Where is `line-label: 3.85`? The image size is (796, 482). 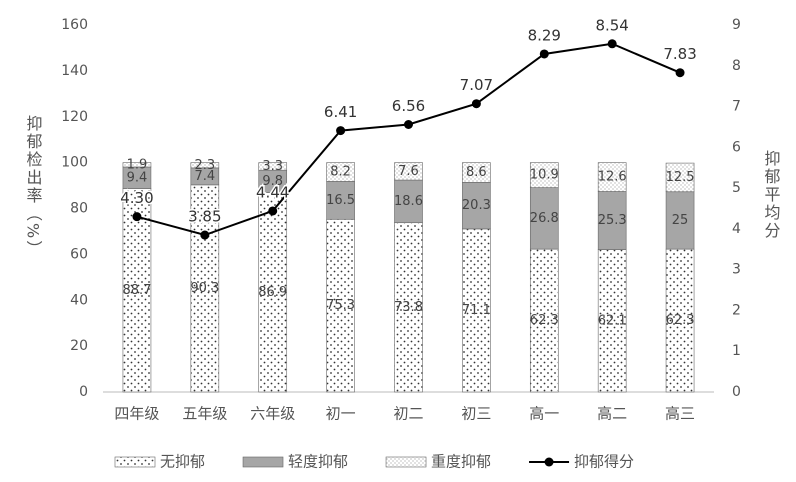 line-label: 3.85 is located at coordinates (204, 217).